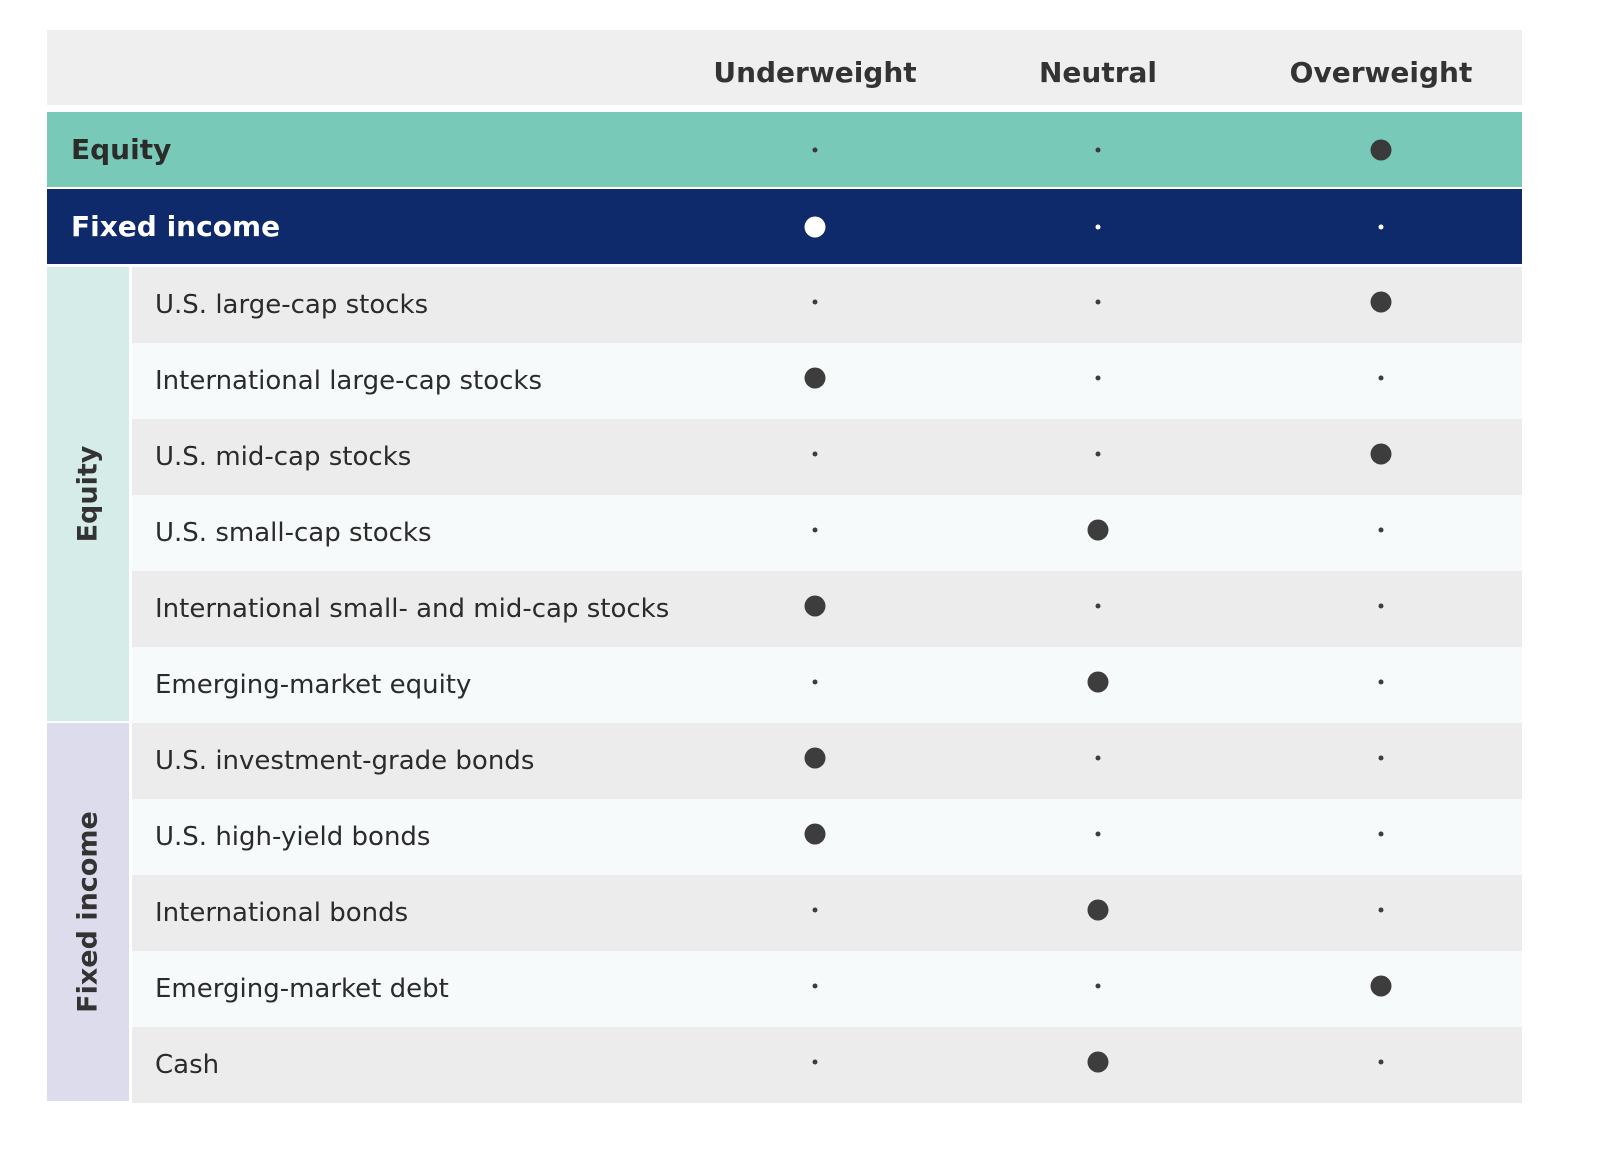 The image size is (1600, 1152). I want to click on row-label: Emerging-market debt, so click(302, 989).